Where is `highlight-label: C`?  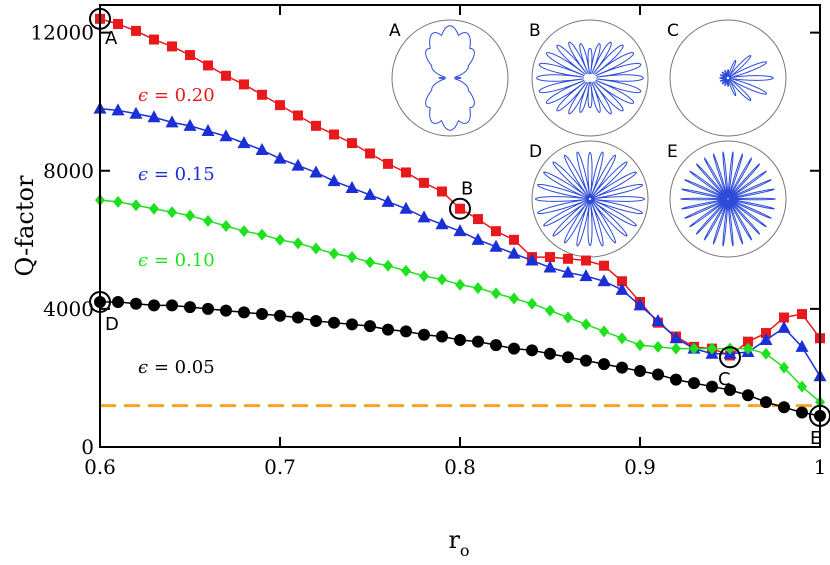
highlight-label: C is located at coordinates (724, 379).